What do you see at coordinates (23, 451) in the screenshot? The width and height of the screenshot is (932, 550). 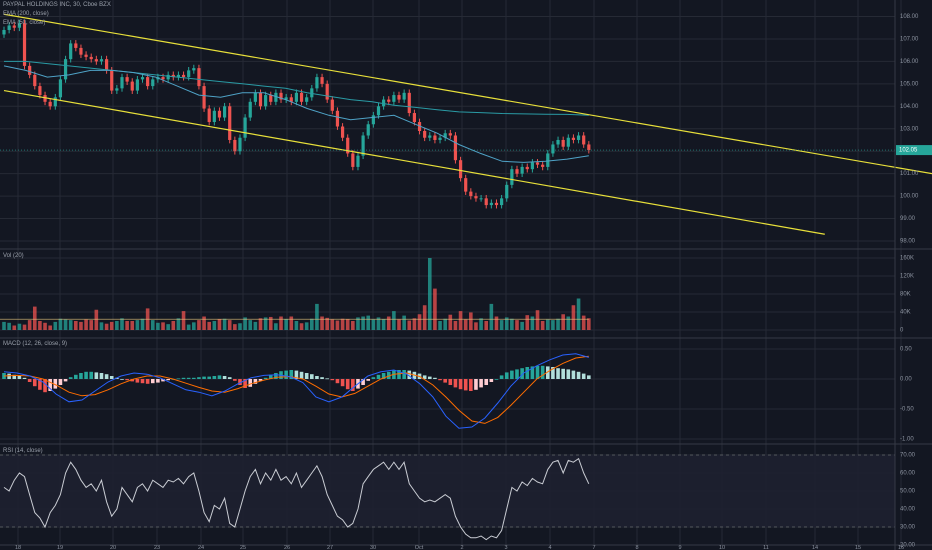 I see `rsi-legend: RSI (14, close)` at bounding box center [23, 451].